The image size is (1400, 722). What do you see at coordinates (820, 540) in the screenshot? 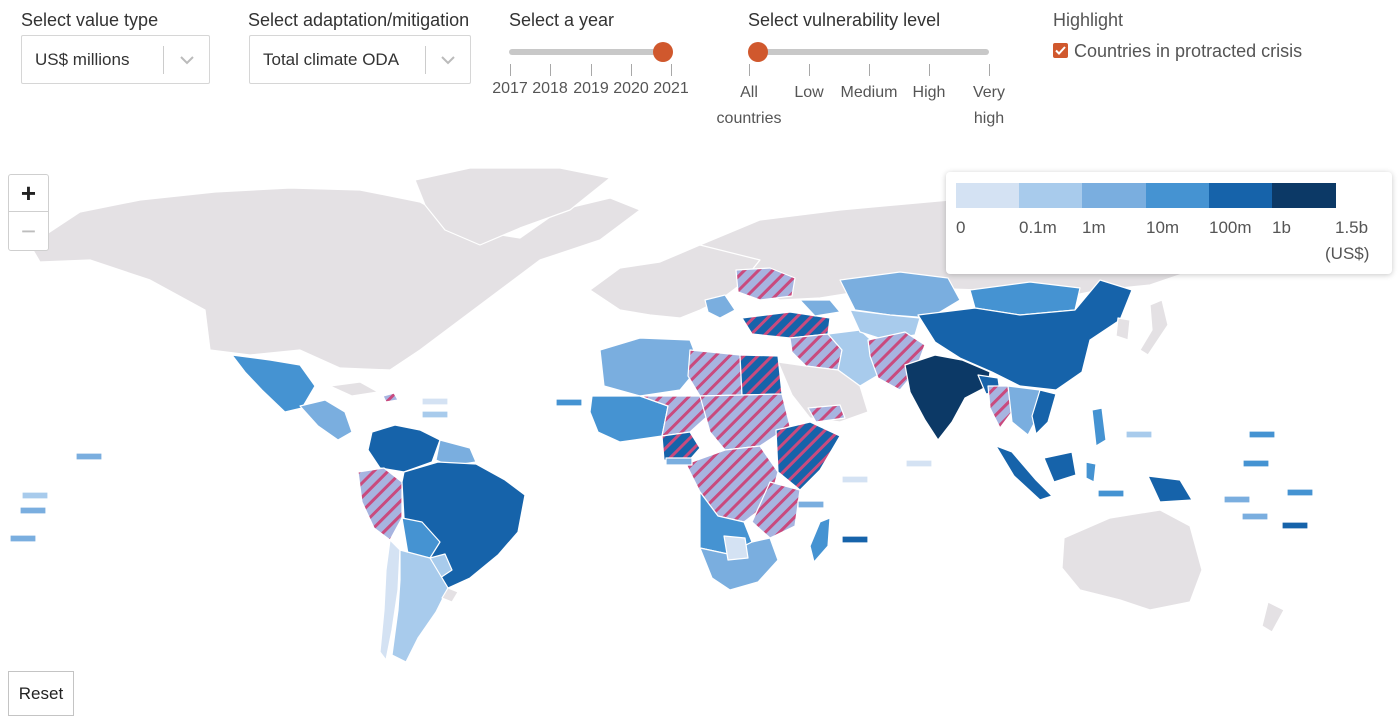
I see `madagascar` at bounding box center [820, 540].